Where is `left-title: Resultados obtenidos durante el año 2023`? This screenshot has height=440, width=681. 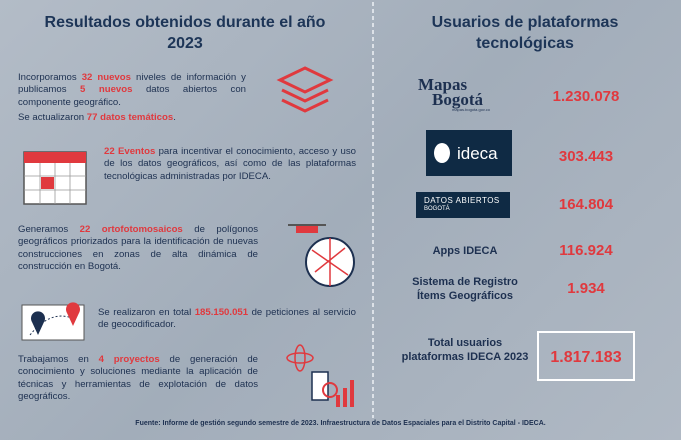
left-title: Resultados obtenidos durante el año 2023 is located at coordinates (185, 33).